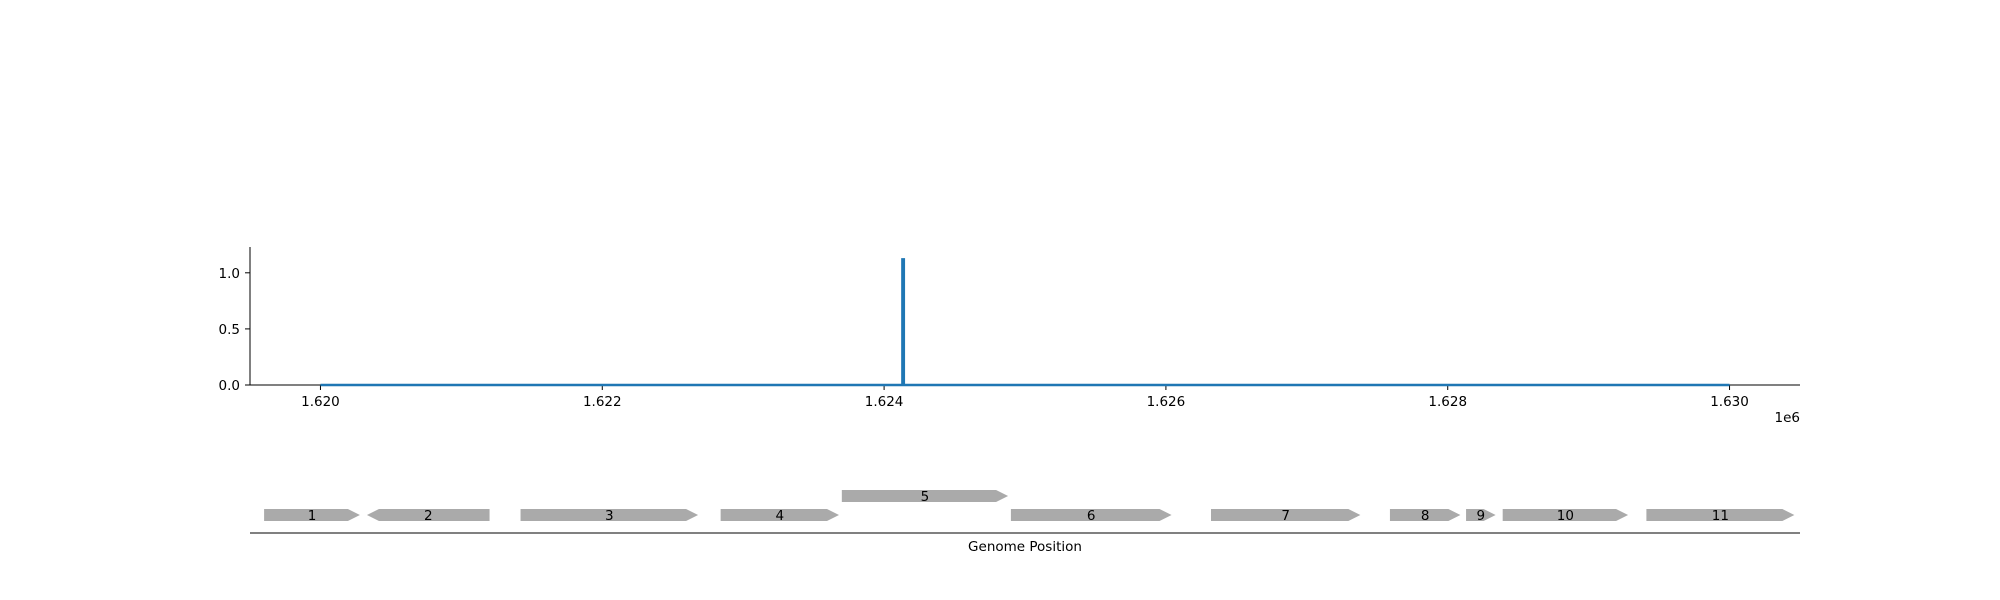 This screenshot has height=600, width=2000. What do you see at coordinates (1729, 402) in the screenshot?
I see `x-tick-label: 1.630` at bounding box center [1729, 402].